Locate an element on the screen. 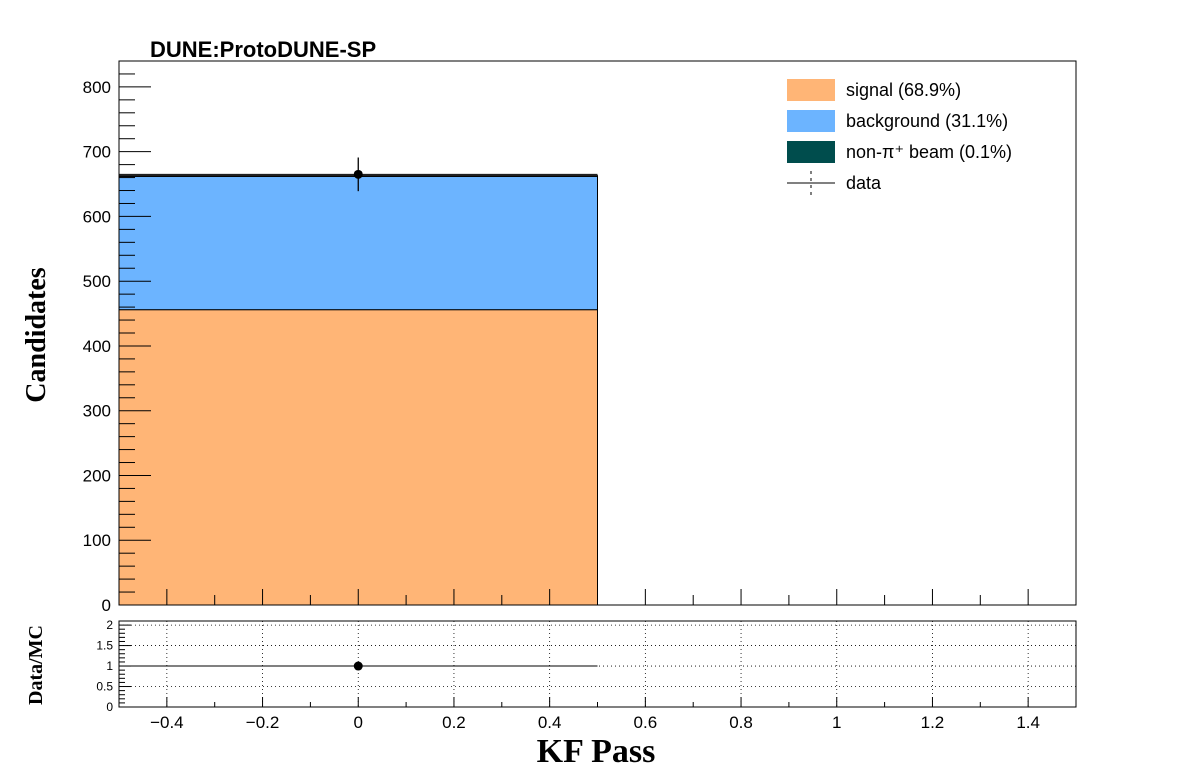 The width and height of the screenshot is (1196, 772). data-markers is located at coordinates (358, 174).